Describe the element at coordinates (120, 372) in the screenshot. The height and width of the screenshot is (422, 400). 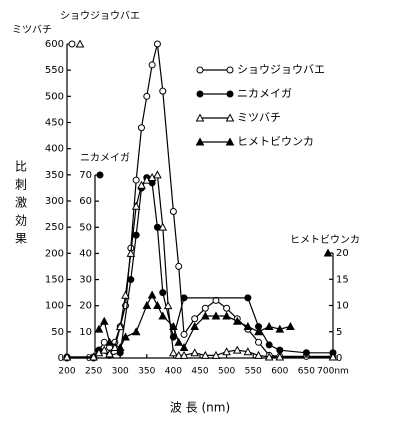
I see `x-tick-label: 300` at that location.